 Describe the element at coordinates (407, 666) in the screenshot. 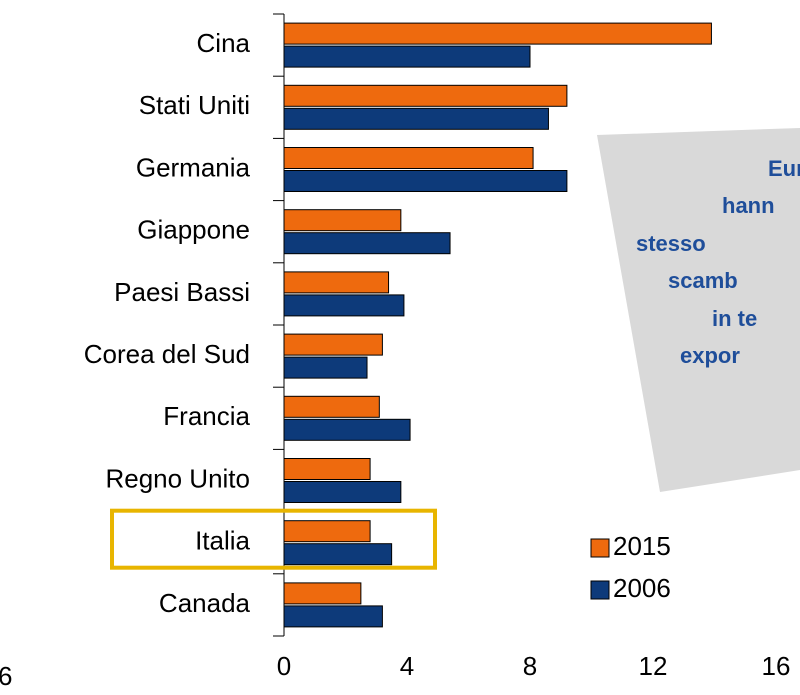

I see `x-tick-label: 4` at that location.